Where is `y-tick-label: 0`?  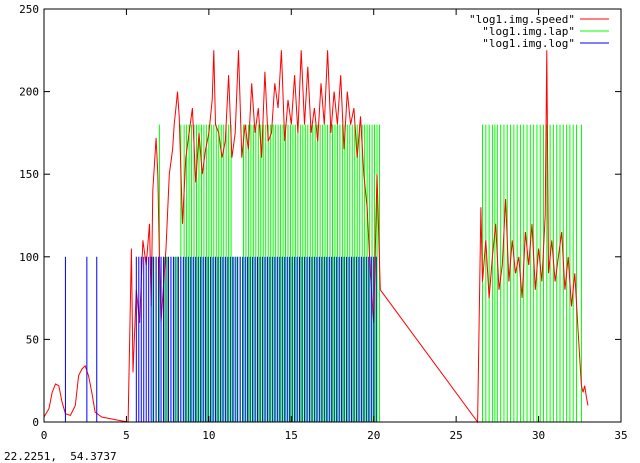 y-tick-label: 0 is located at coordinates (35, 422).